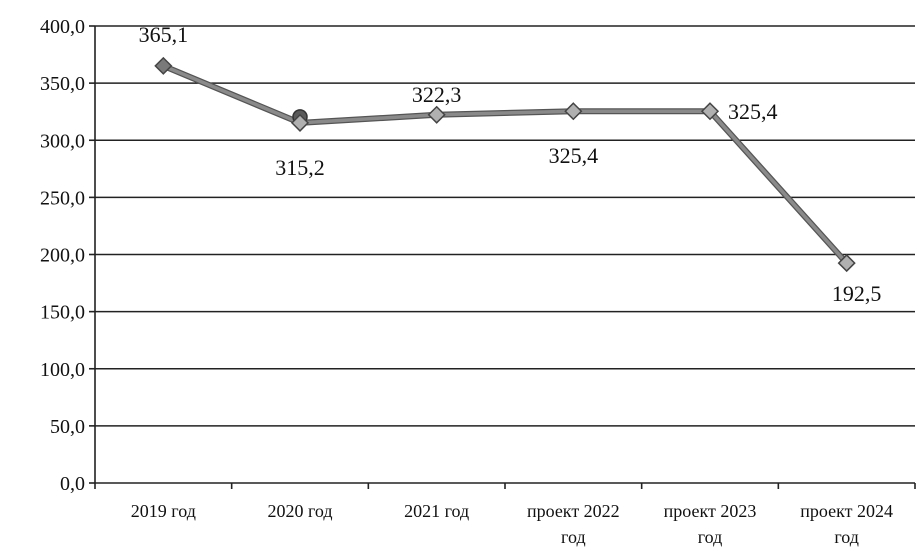  I want to click on x-tick-label: проект 2022 год, so click(573, 524).